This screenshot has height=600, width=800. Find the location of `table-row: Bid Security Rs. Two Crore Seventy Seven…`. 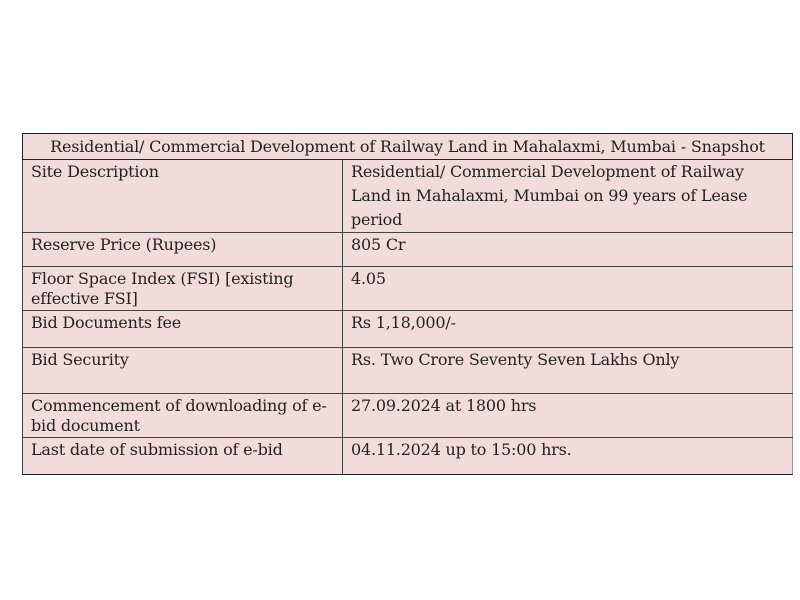

table-row: Bid Security Rs. Two Crore Seventy Seven… is located at coordinates (407, 370).